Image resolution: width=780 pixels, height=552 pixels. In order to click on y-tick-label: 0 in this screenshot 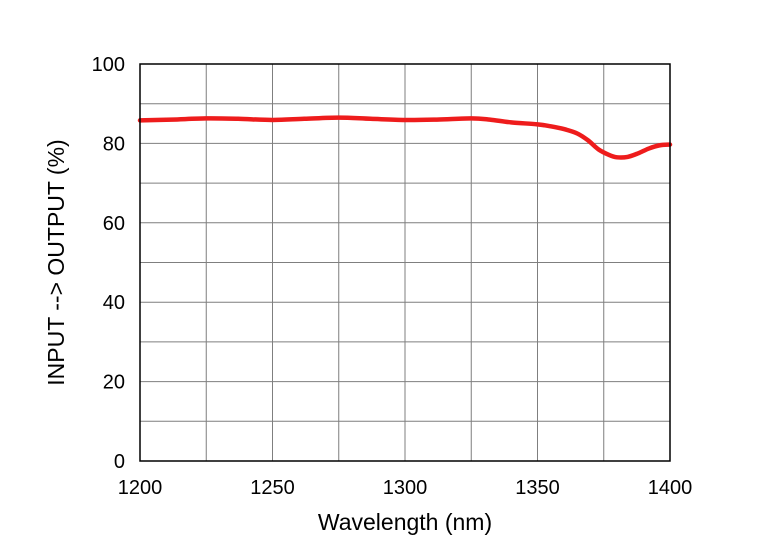, I will do `click(119, 462)`.